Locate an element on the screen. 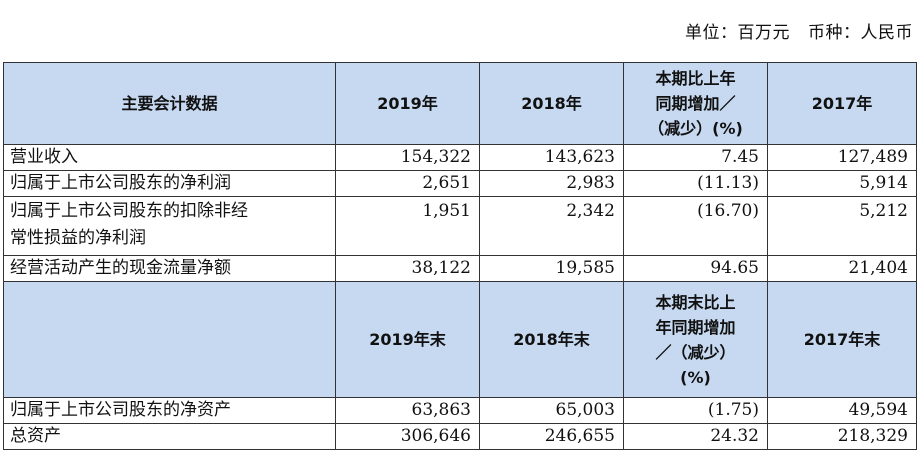 The image size is (919, 467). row-label: 归属于上市公司股东的净利润 is located at coordinates (169, 183).